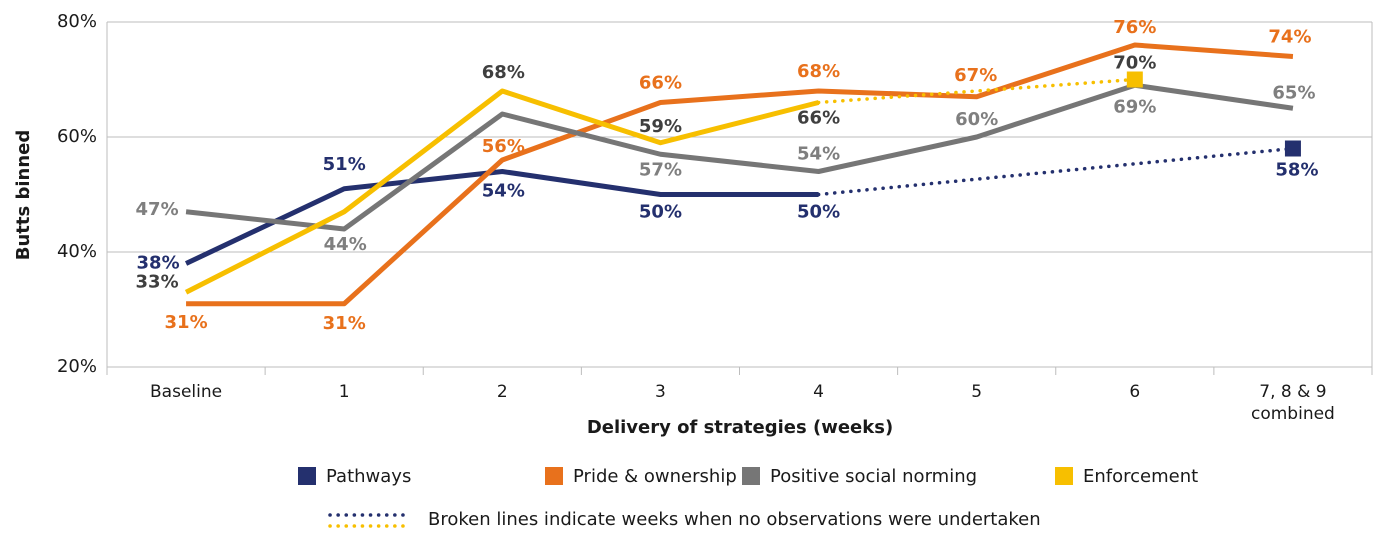  Describe the element at coordinates (186, 392) in the screenshot. I see `x-tick-label: Baseline` at that location.